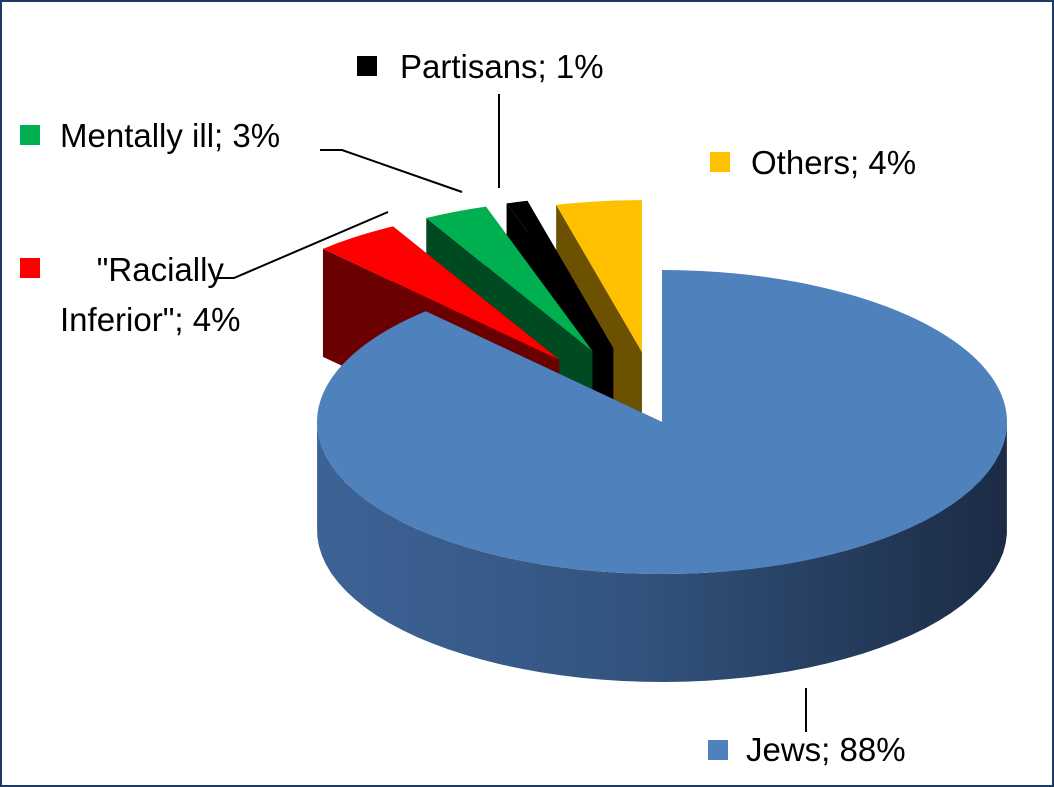  I want to click on slice-top-partisans, so click(560, 274).